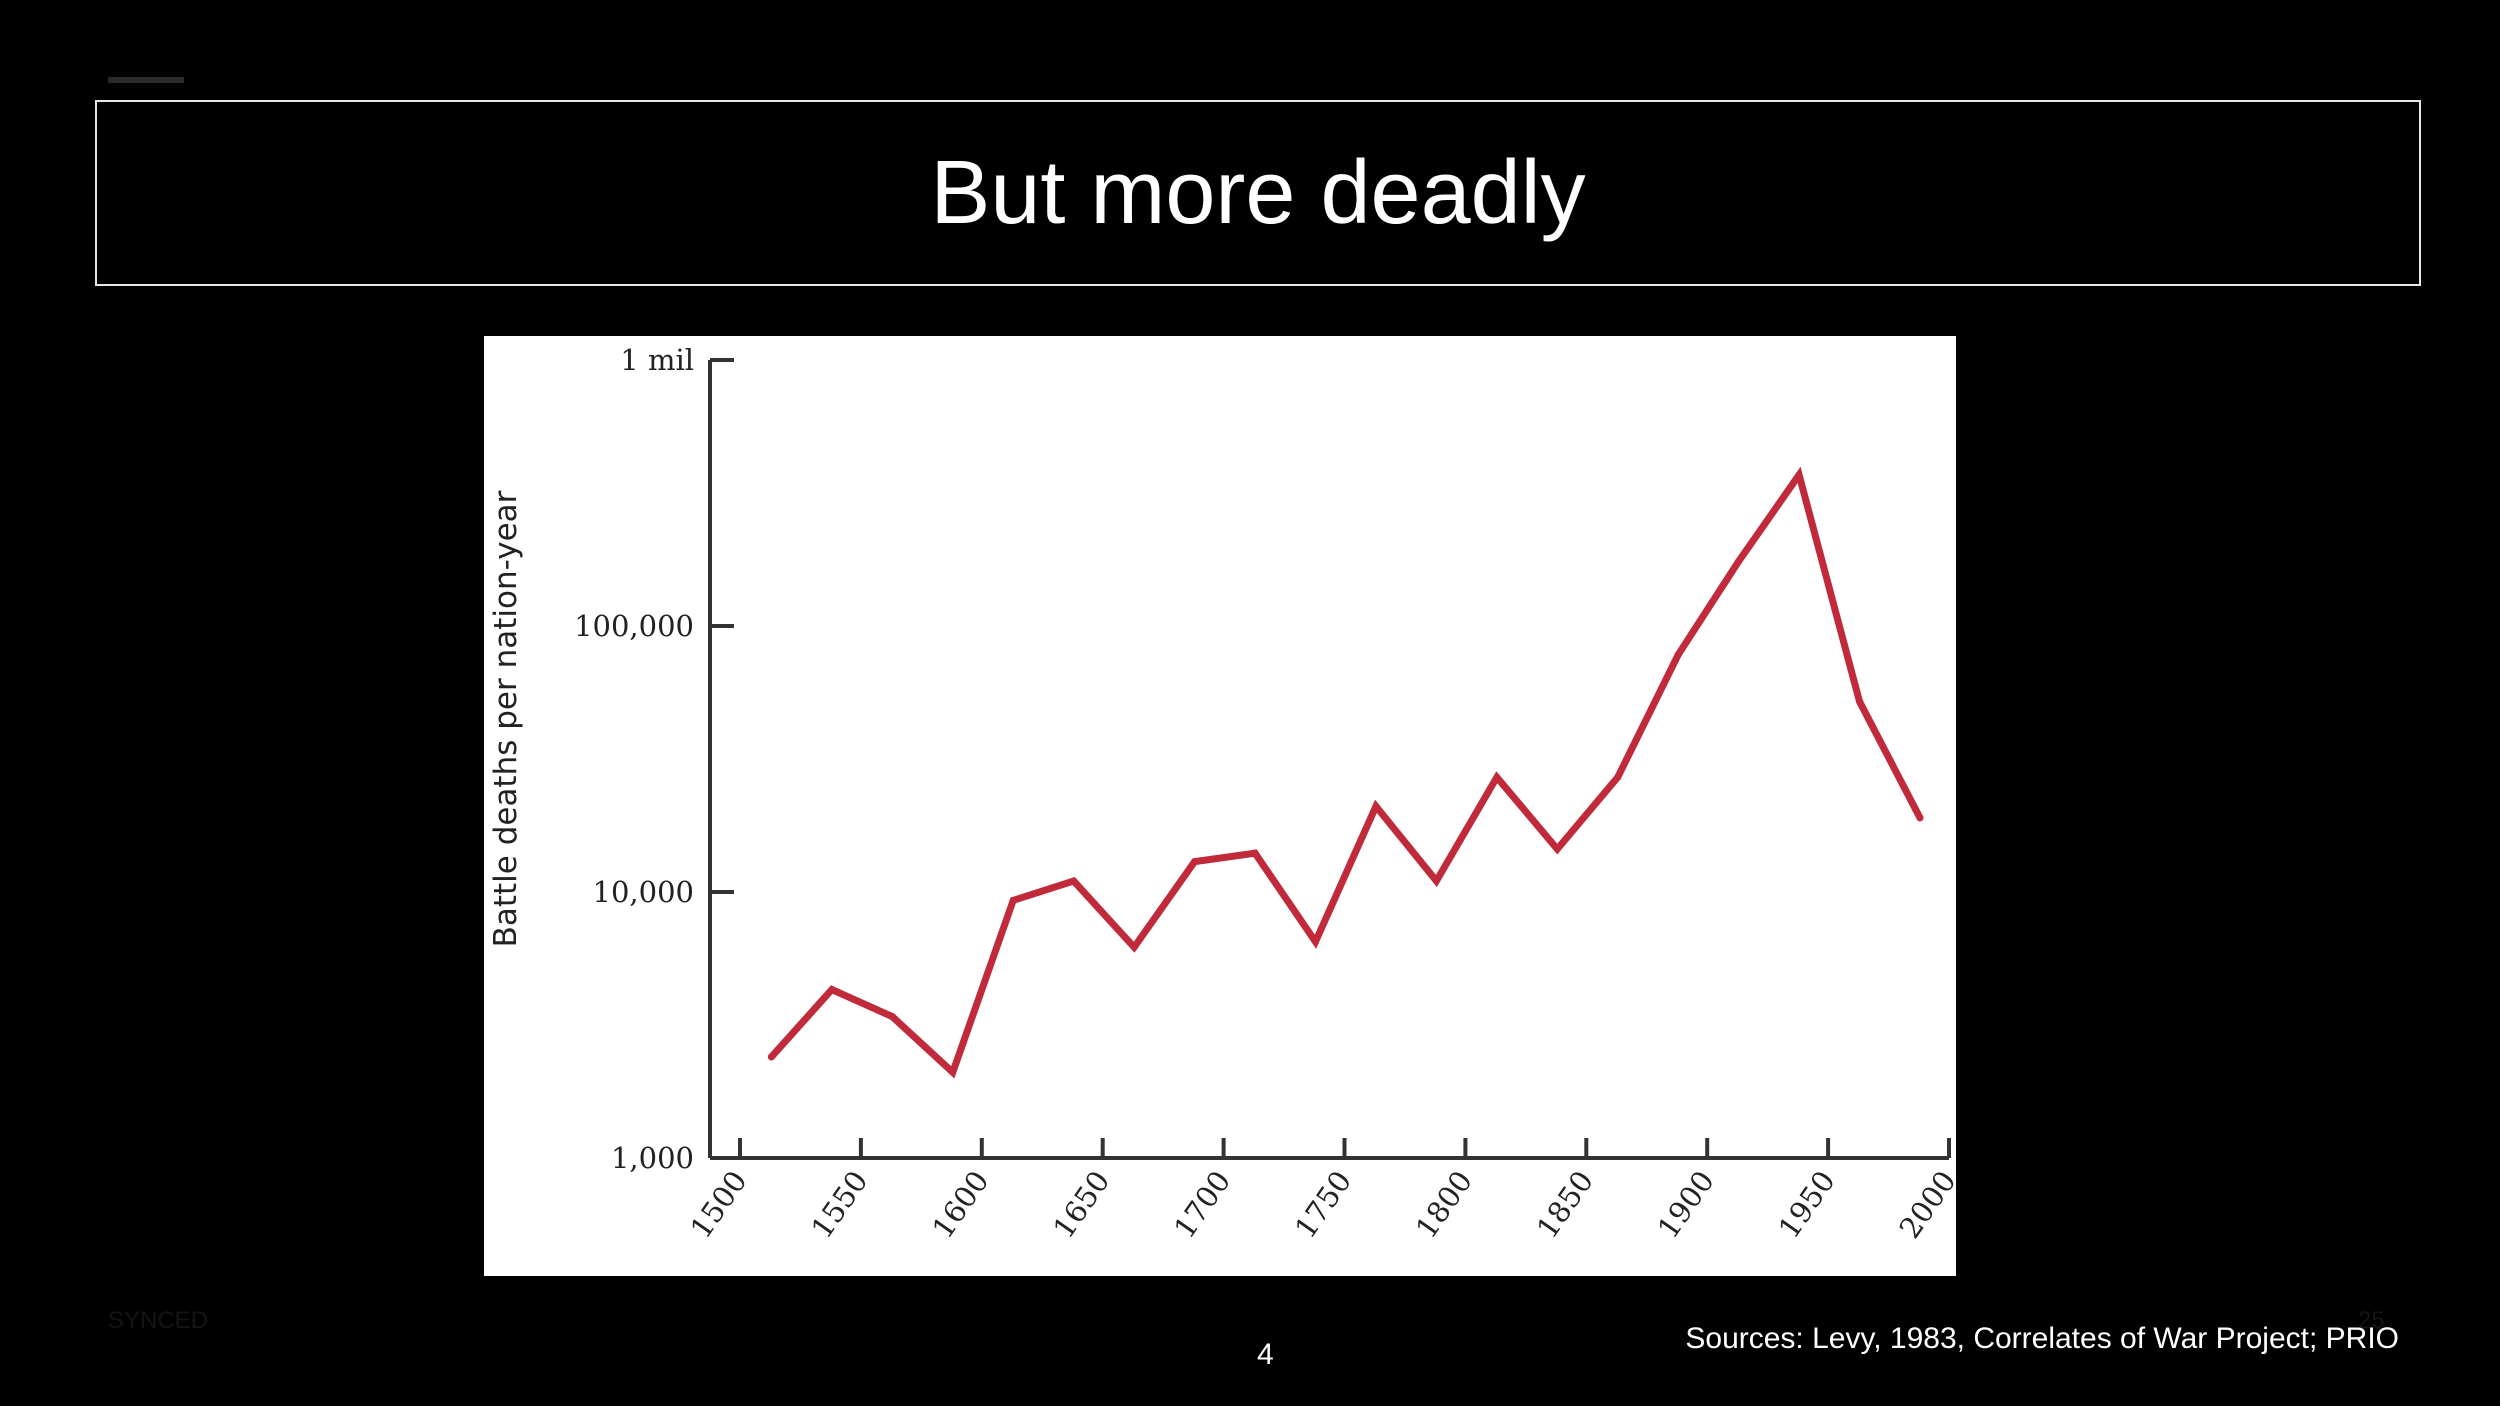 The height and width of the screenshot is (1406, 2500). I want to click on title-box: But more deadly, so click(1258, 193).